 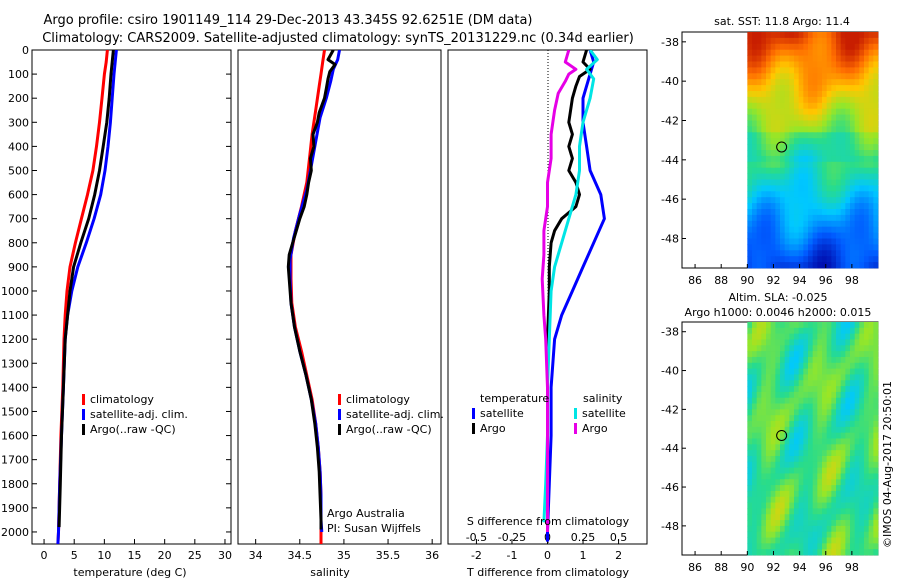 I want to click on map-x-tick-label: 98, so click(x=852, y=280).